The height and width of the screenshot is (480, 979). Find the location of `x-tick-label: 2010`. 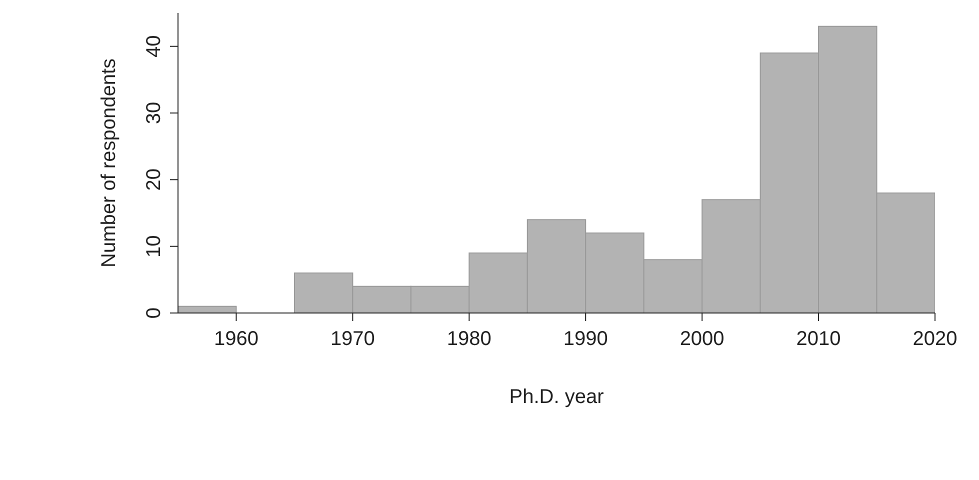

x-tick-label: 2010 is located at coordinates (818, 339).